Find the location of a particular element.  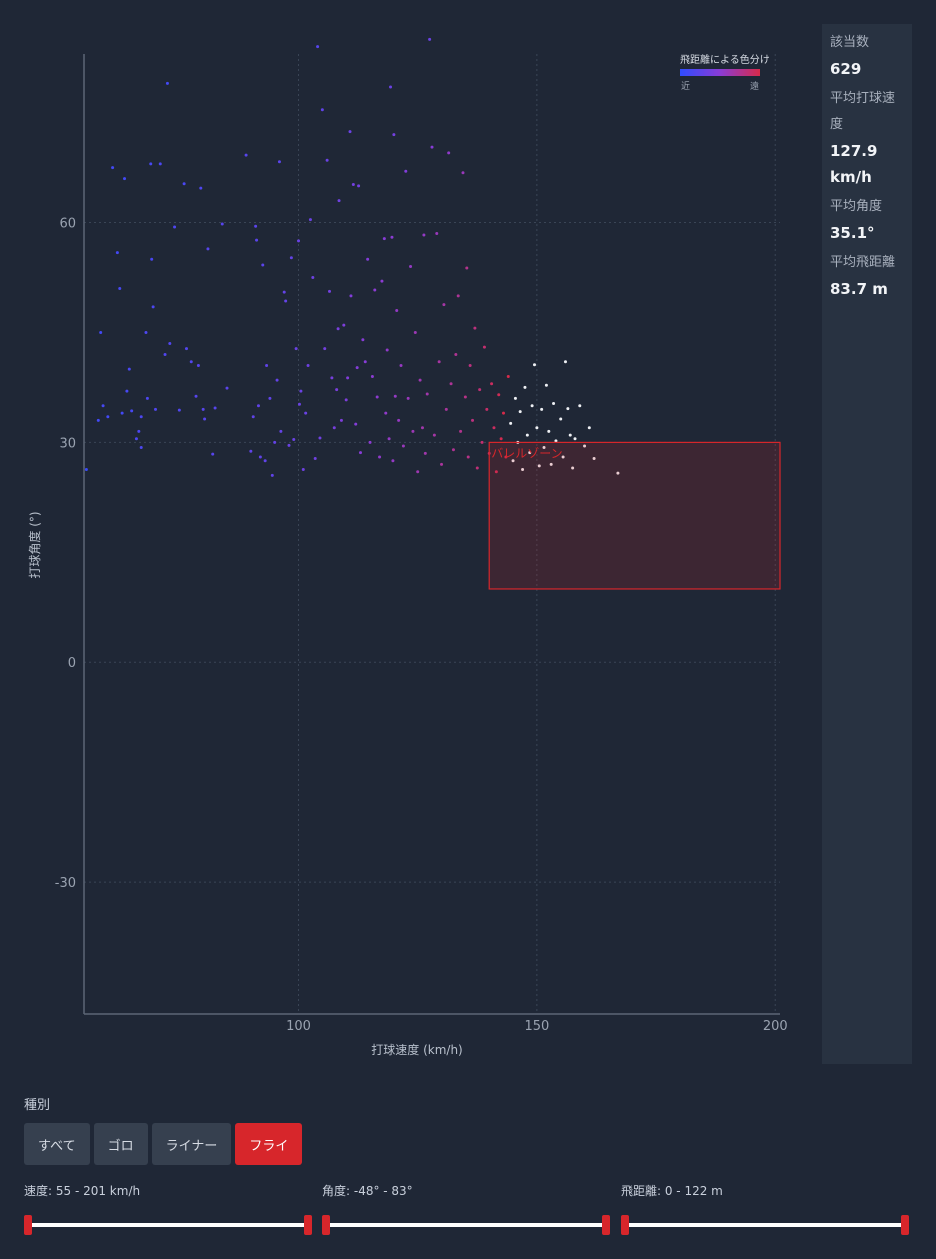

avg-distance-value: 83.7 m is located at coordinates (859, 289).